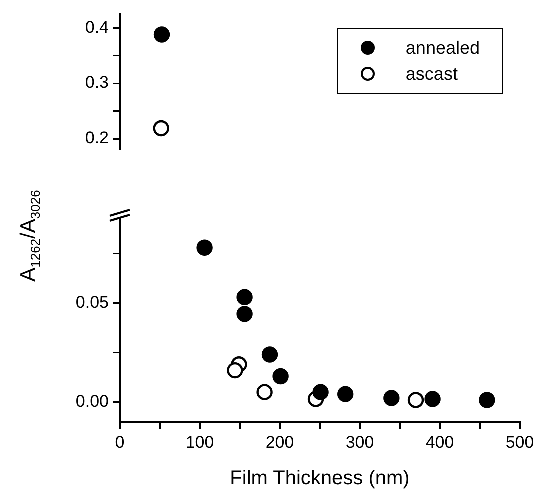  I want to click on x-tick-label: 500, so click(520, 442).